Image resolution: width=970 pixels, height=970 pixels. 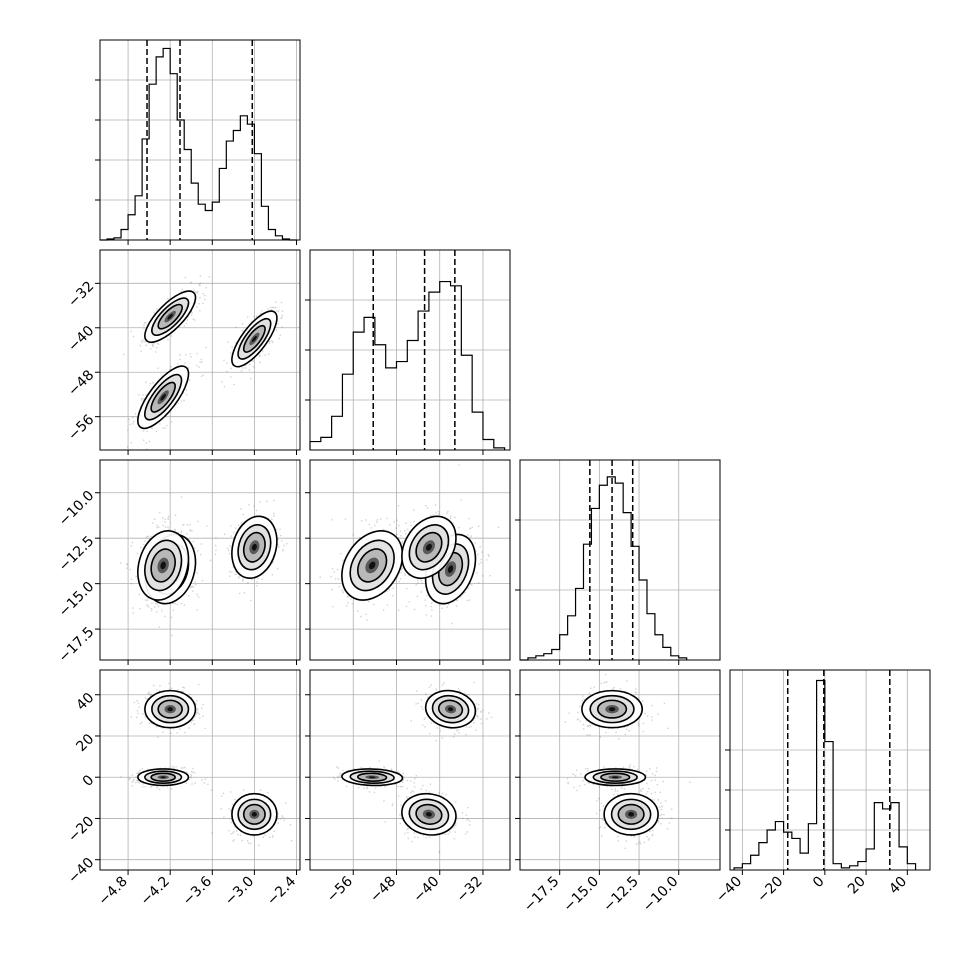 I want to click on y-tick-label: −20, so click(x=81, y=830).